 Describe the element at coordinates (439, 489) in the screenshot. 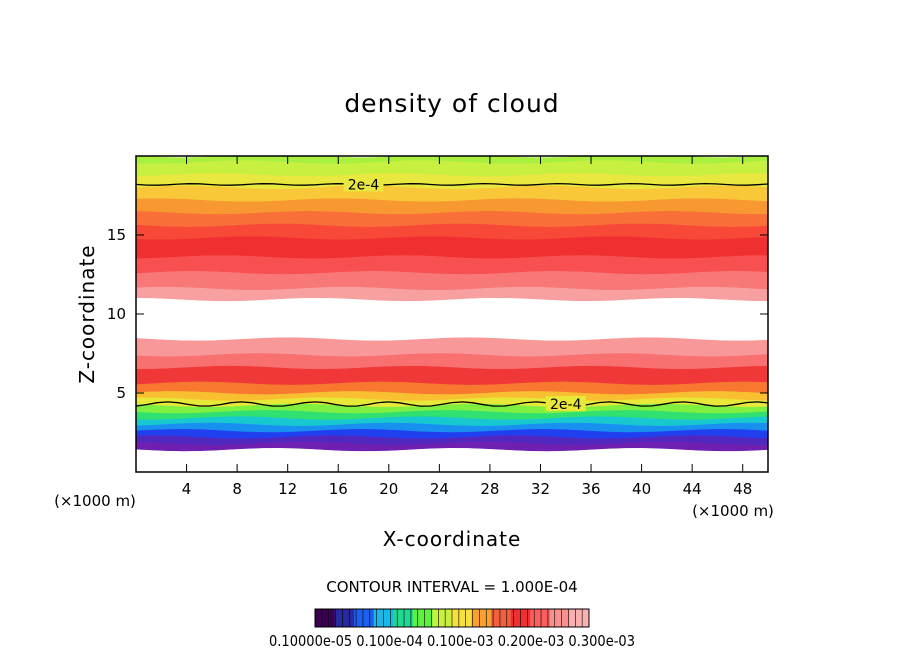

I see `x-tick-label: 24` at that location.